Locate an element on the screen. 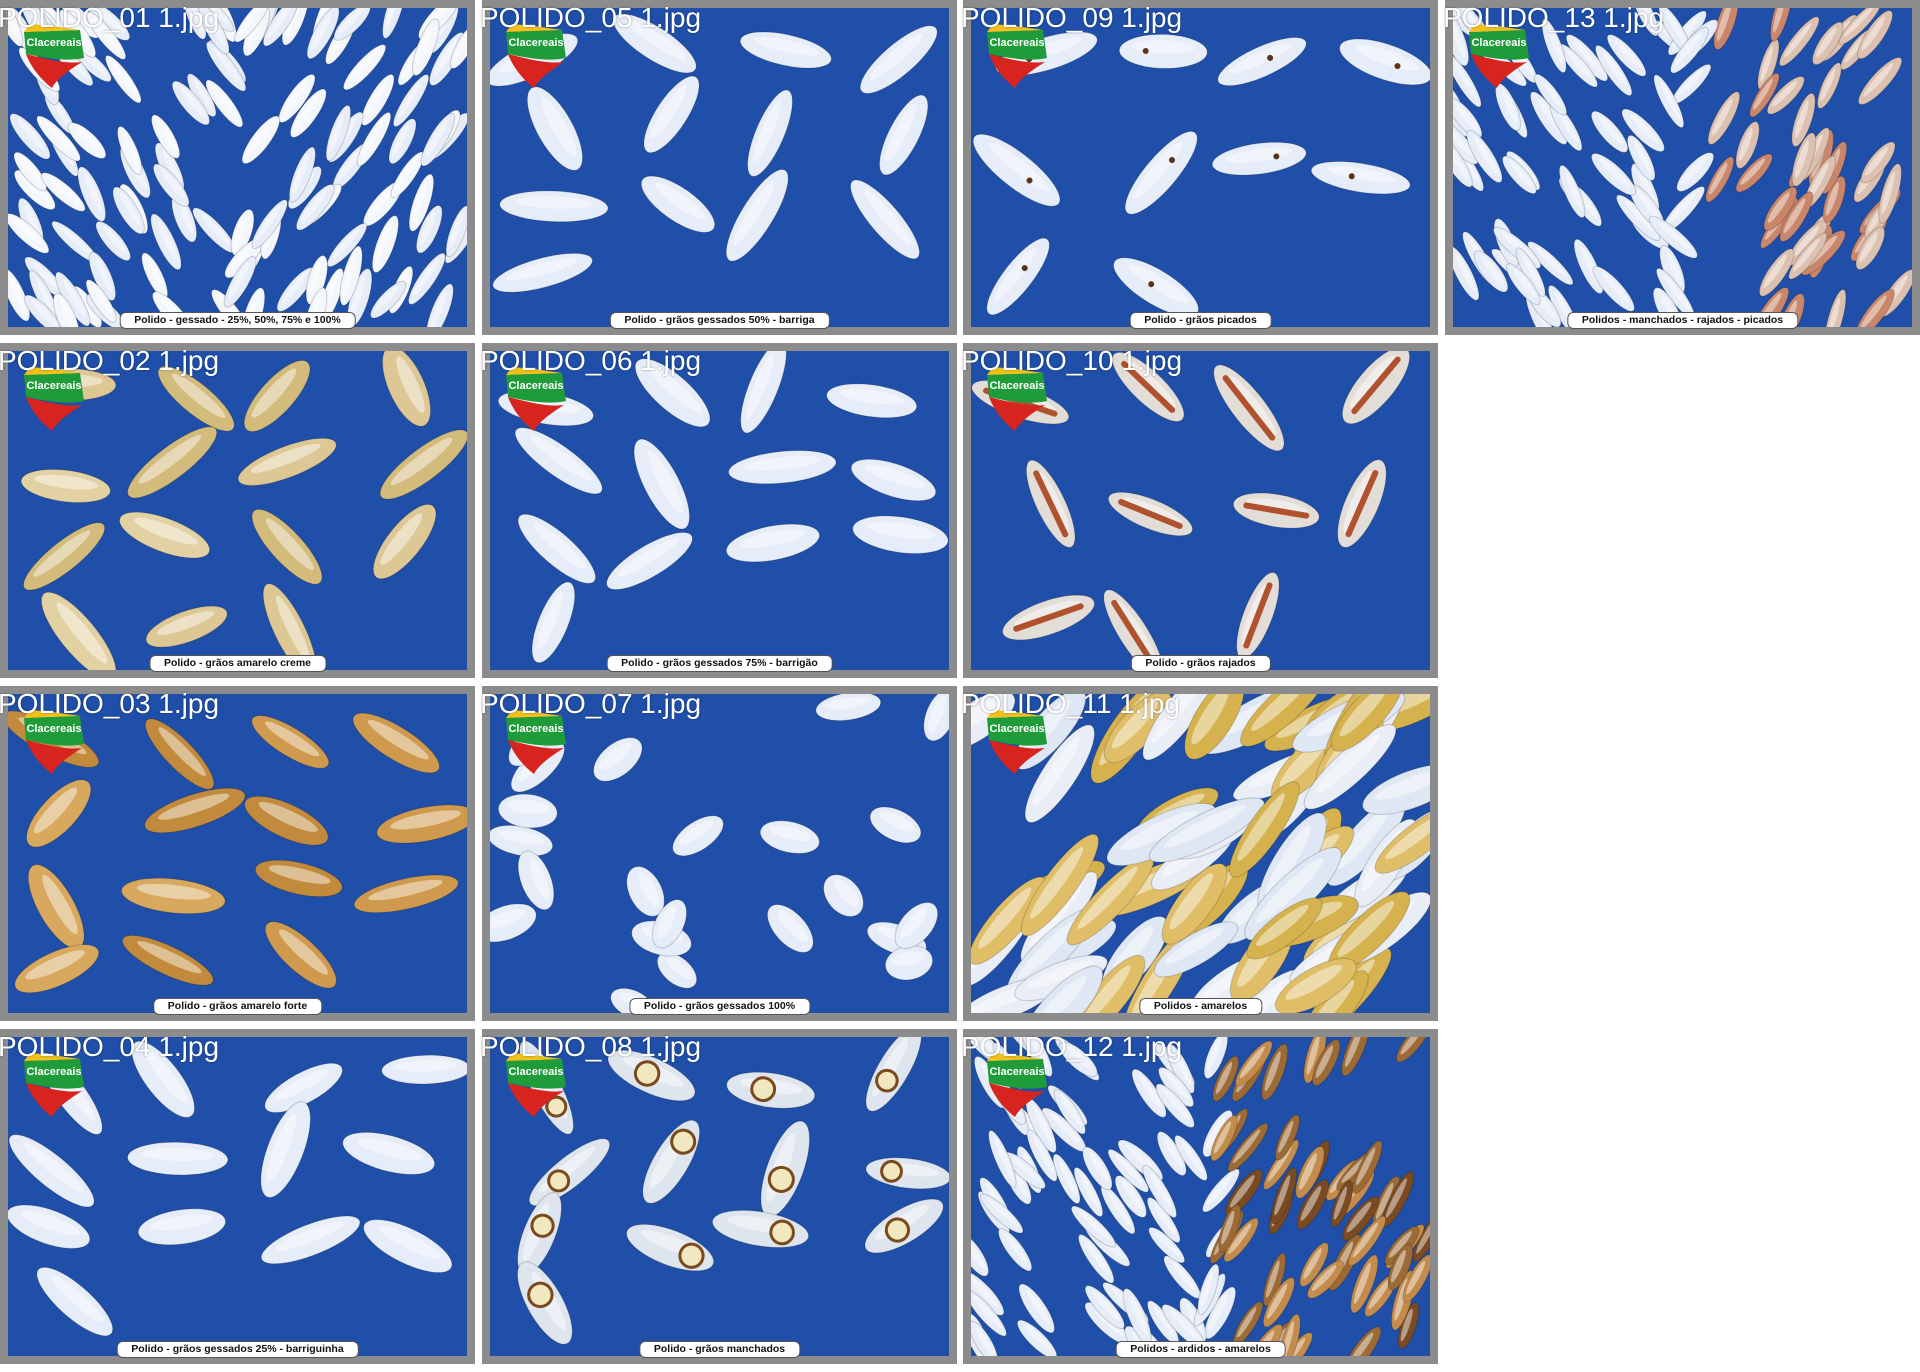  file-name: POLIDO_07 1.jpg is located at coordinates (591, 703).